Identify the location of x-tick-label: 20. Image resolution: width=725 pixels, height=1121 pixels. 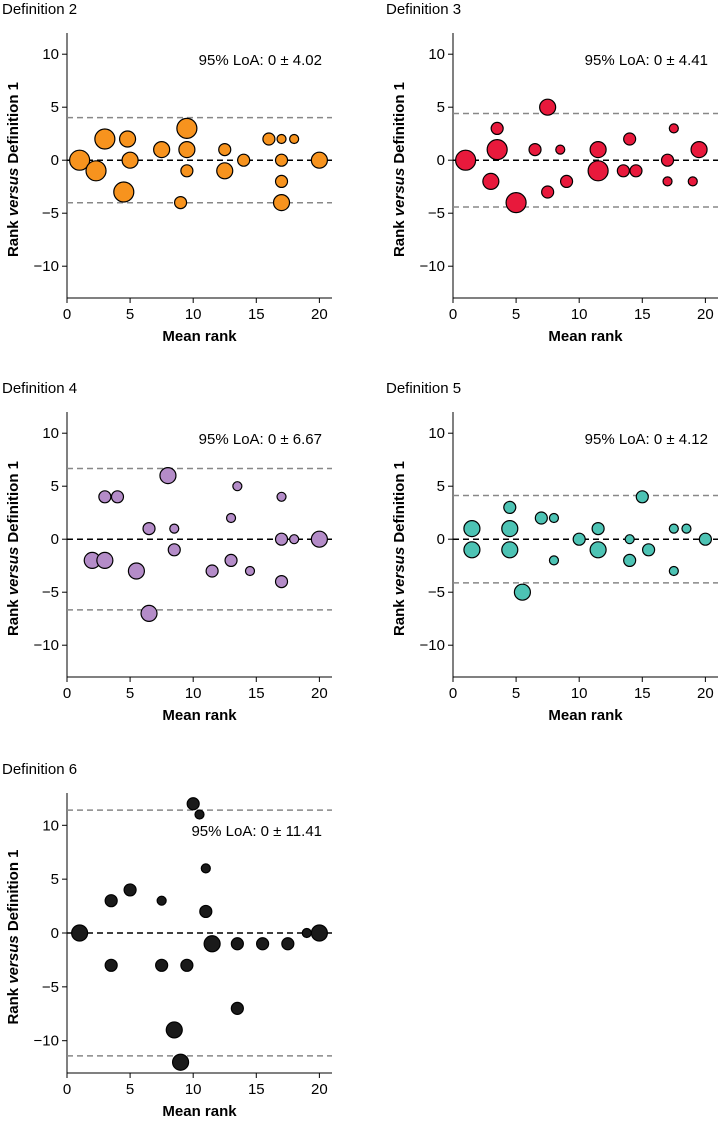
(319, 693).